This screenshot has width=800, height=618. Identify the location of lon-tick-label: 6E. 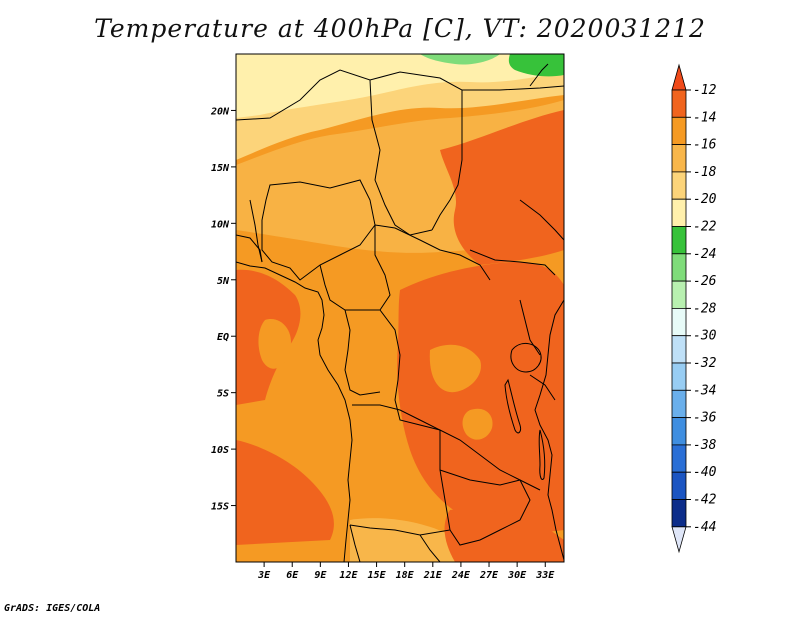
(292, 575).